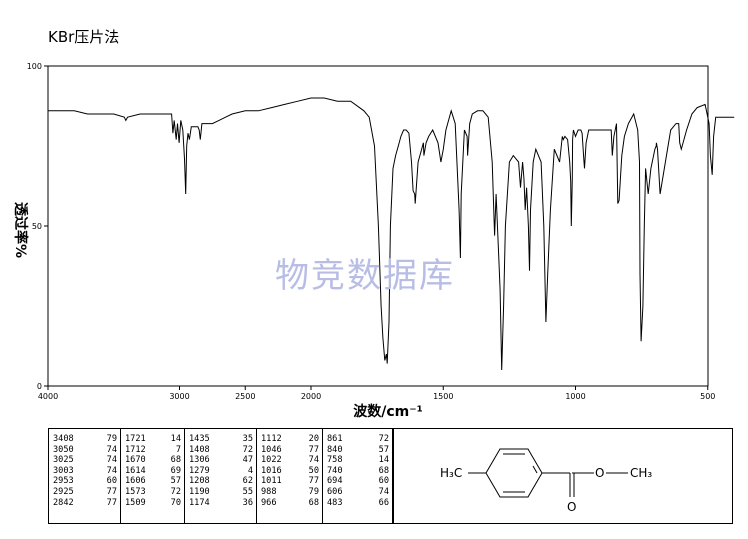 The height and width of the screenshot is (539, 748). What do you see at coordinates (271, 460) in the screenshot?
I see `peak-wavenumber: 1022` at bounding box center [271, 460].